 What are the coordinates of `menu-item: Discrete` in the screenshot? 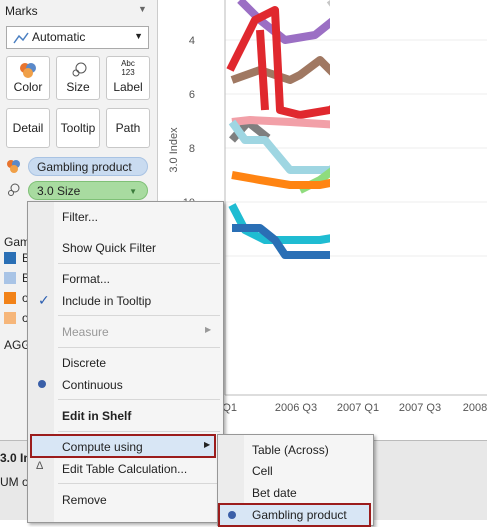 It's located at (84, 363).